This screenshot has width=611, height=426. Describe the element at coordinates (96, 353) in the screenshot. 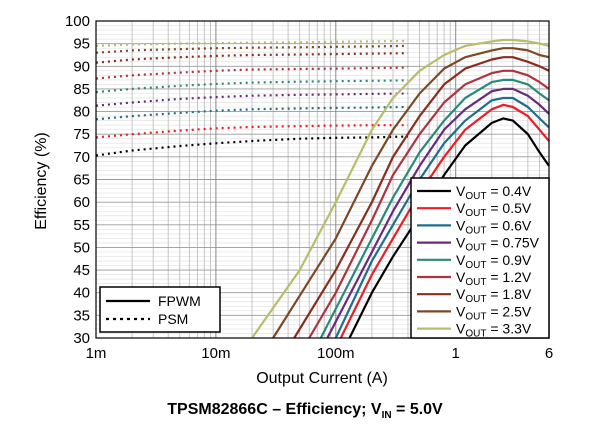

I see `x-tick-label: 1m` at that location.